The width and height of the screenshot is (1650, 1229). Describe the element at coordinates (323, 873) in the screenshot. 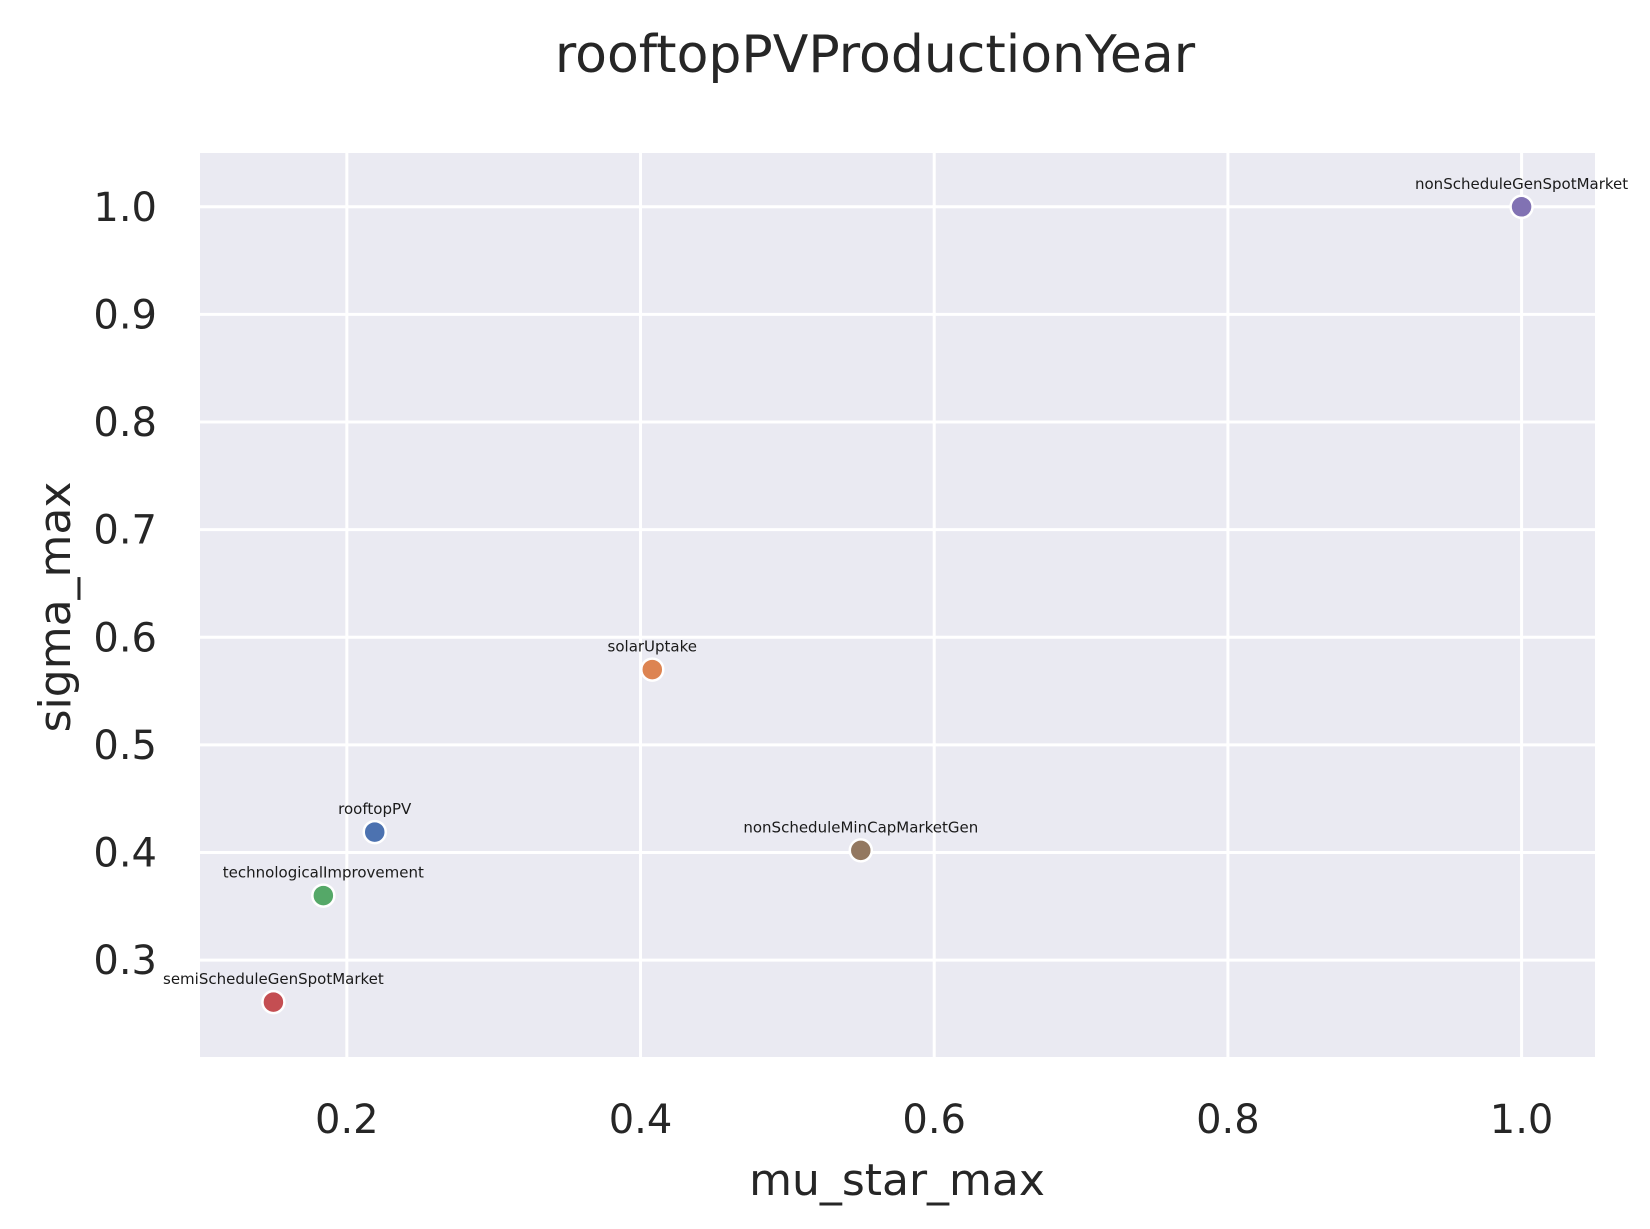

I see `point-label: technologicalImprovement` at that location.